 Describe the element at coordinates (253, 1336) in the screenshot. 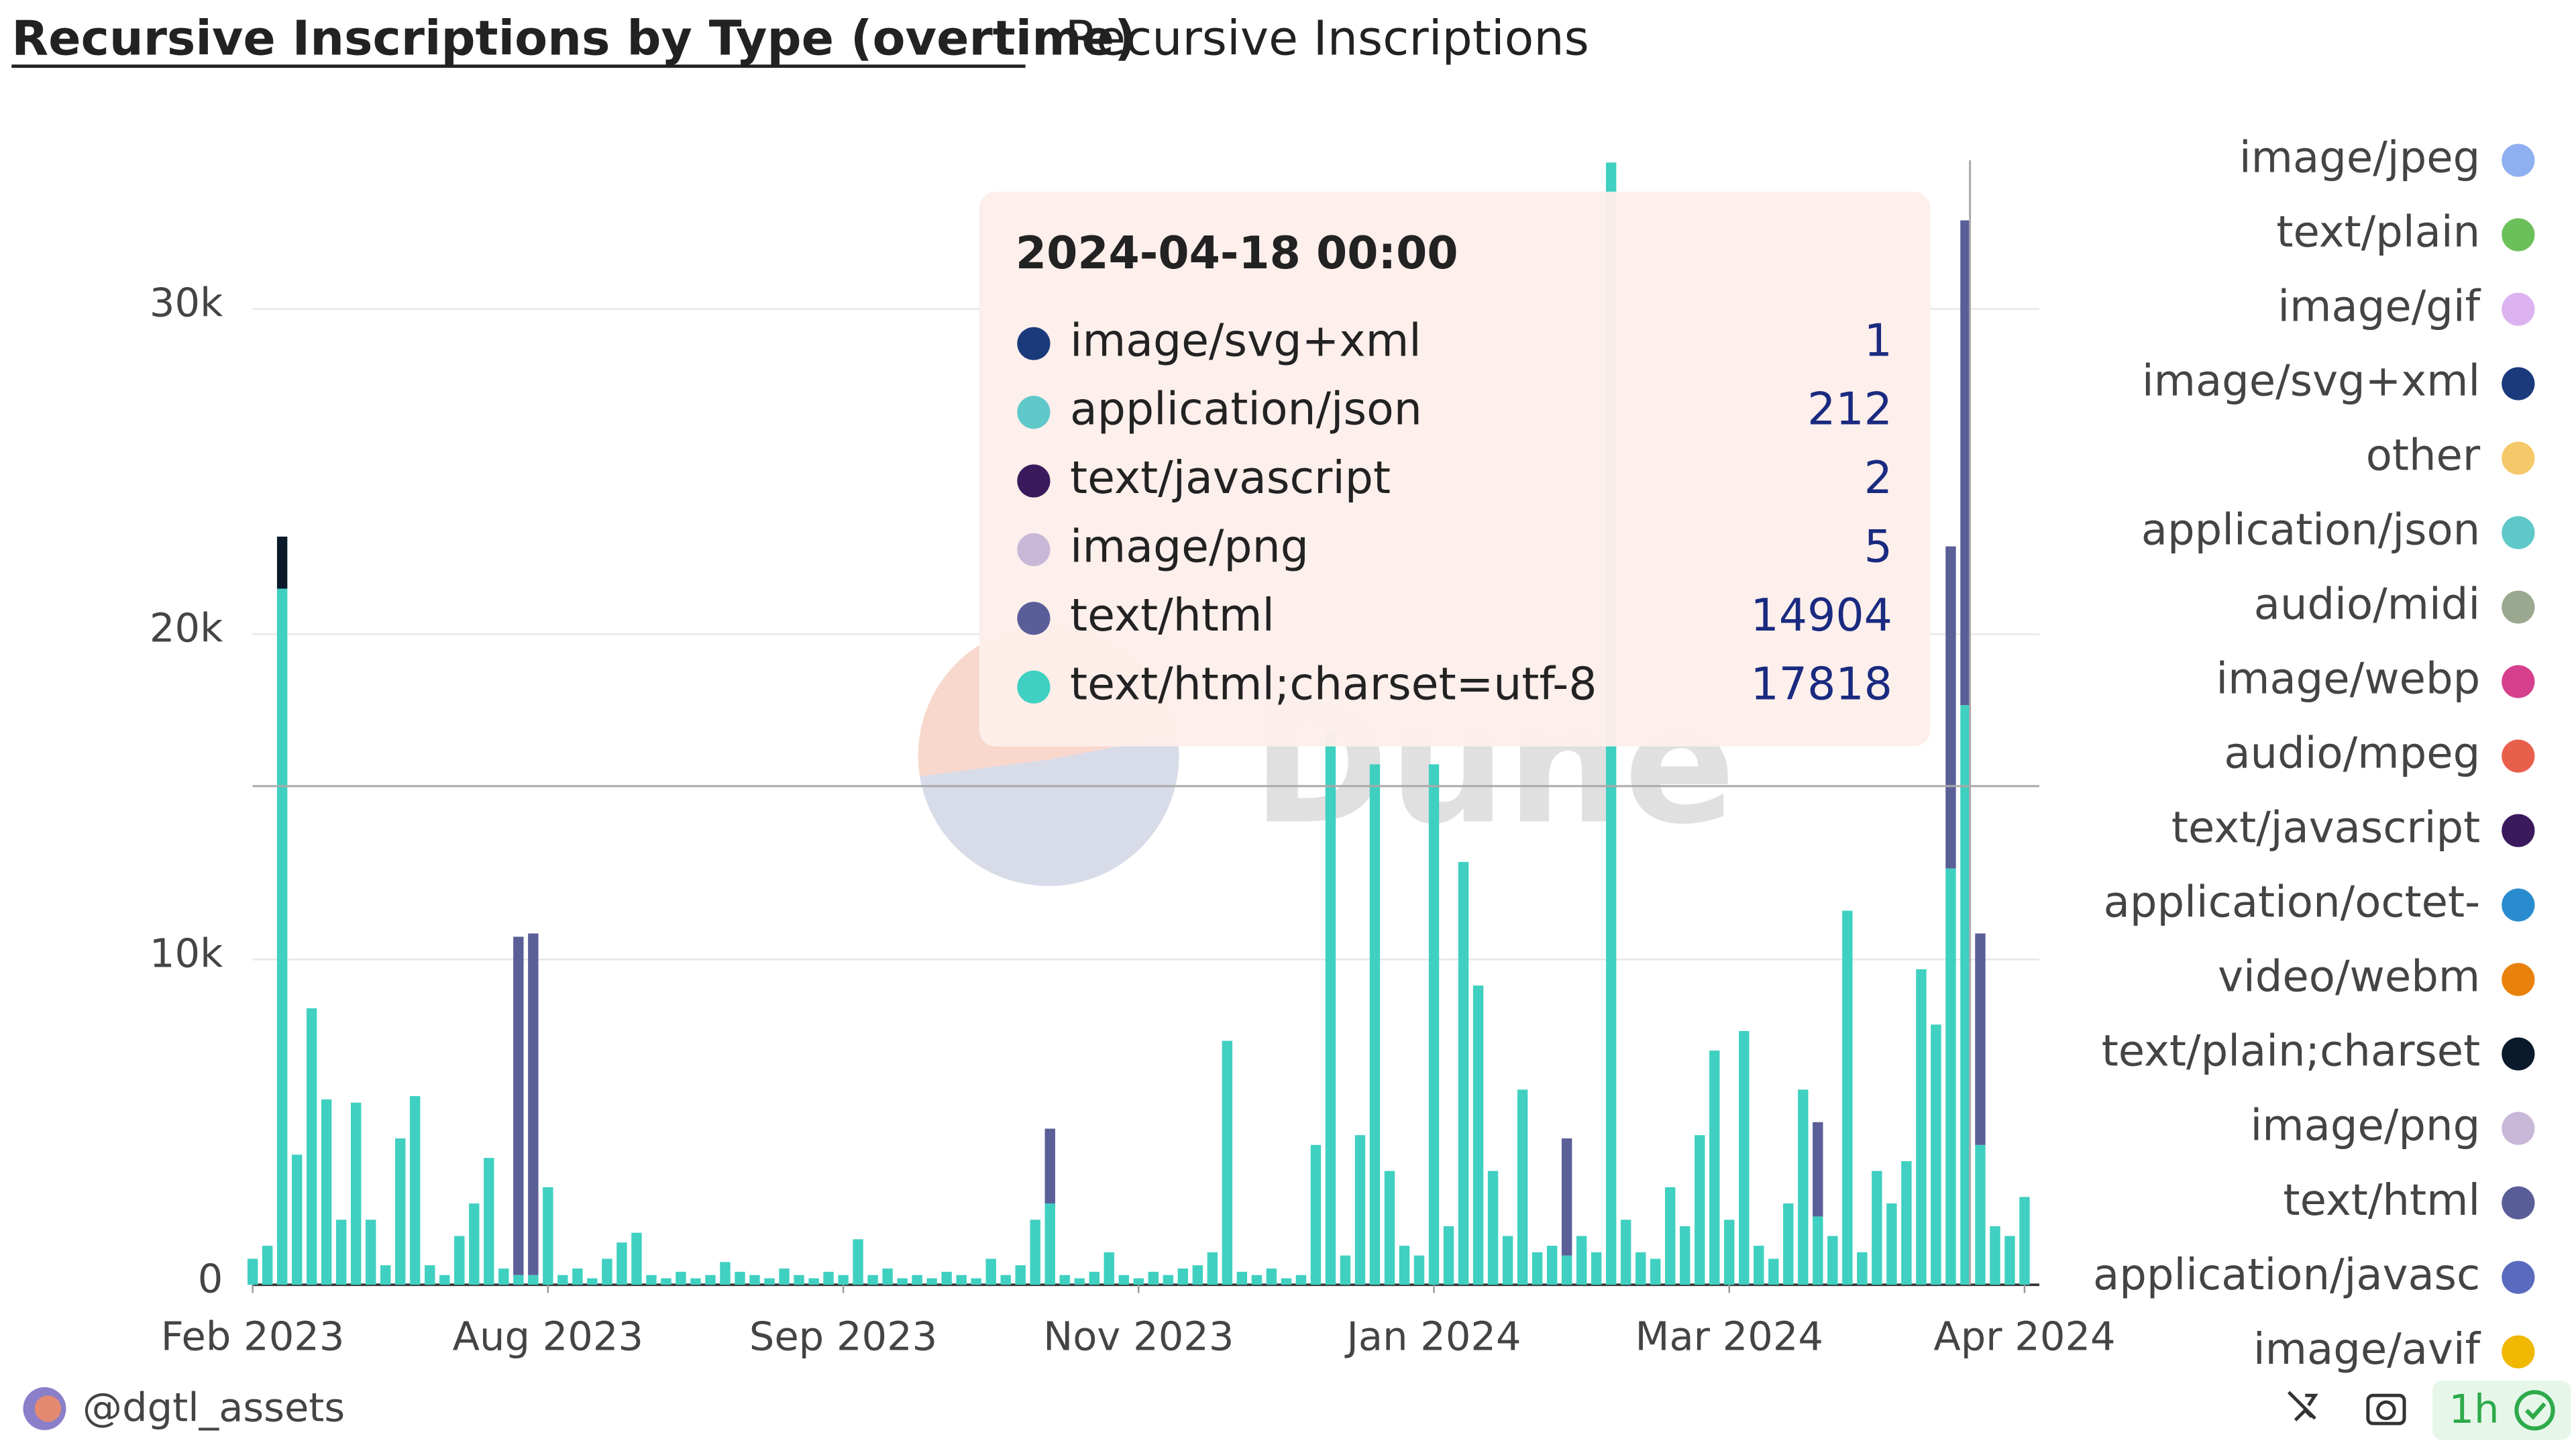

I see `x-tick-label: Feb 2023` at that location.